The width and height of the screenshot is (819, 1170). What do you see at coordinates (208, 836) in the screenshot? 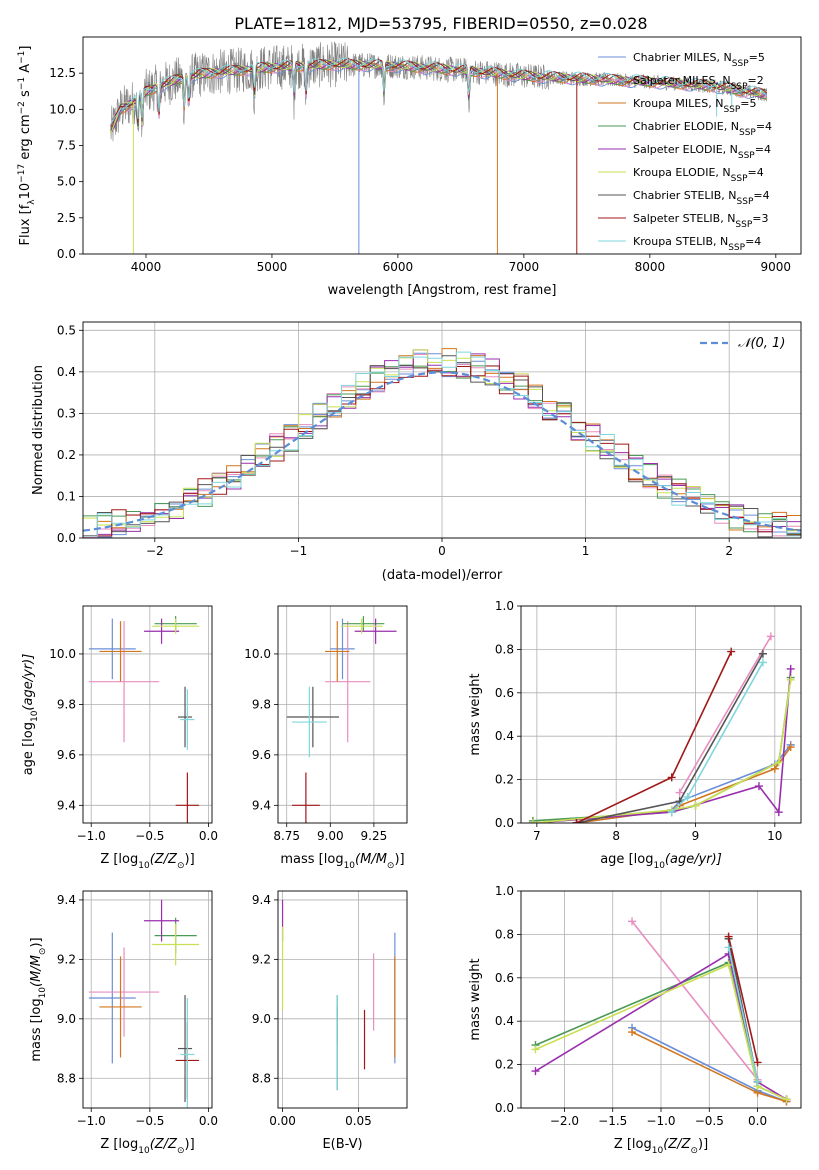
I see `x-tick-label: 0.0` at bounding box center [208, 836].